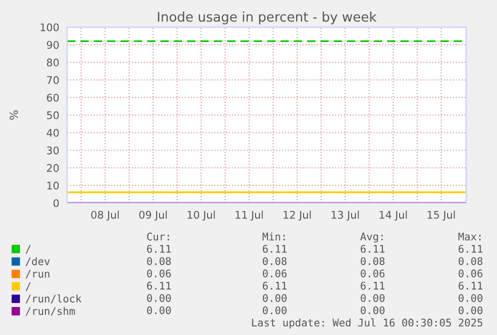 The height and width of the screenshot is (335, 497). What do you see at coordinates (371, 237) in the screenshot?
I see `text: Avg:` at bounding box center [371, 237].